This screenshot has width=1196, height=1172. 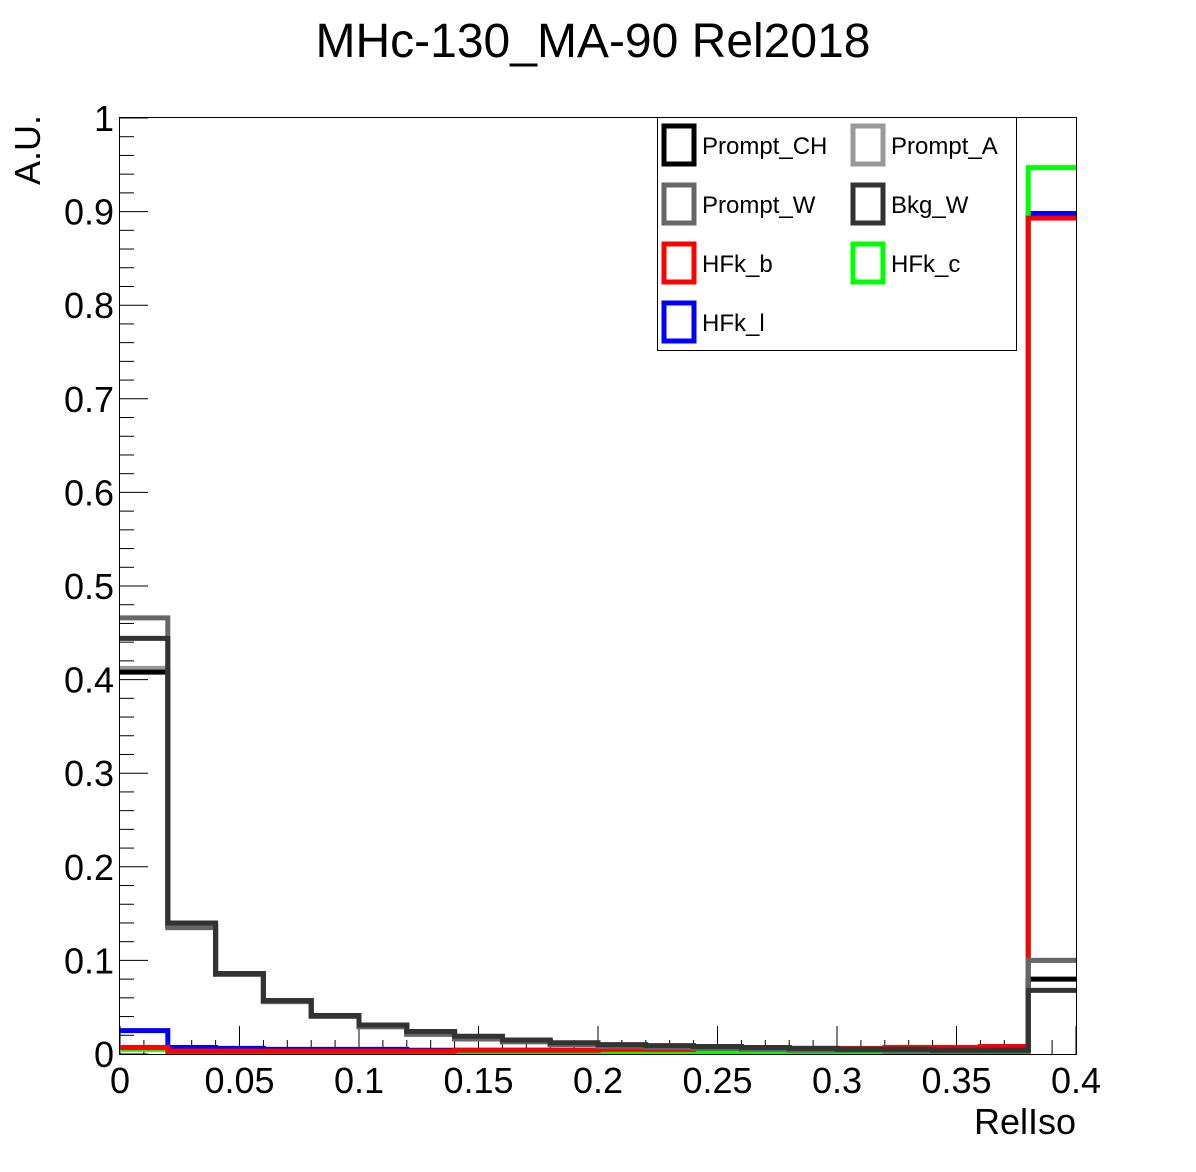 What do you see at coordinates (359, 1080) in the screenshot?
I see `x-tick-label: 0.1` at bounding box center [359, 1080].